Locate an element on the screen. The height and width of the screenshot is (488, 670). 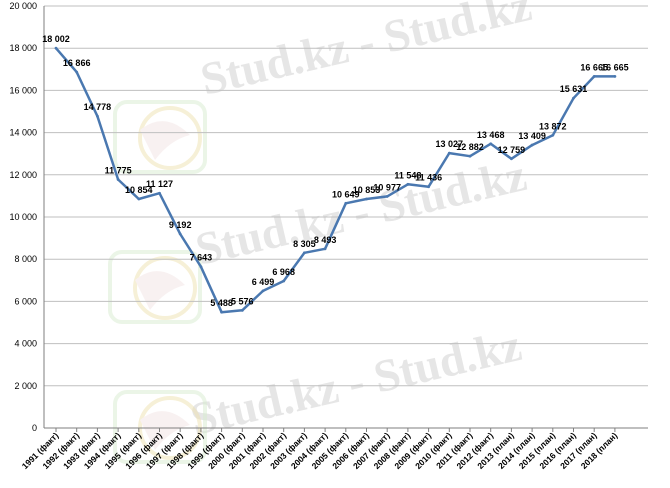
data-label: 18 002 is located at coordinates (56, 39).